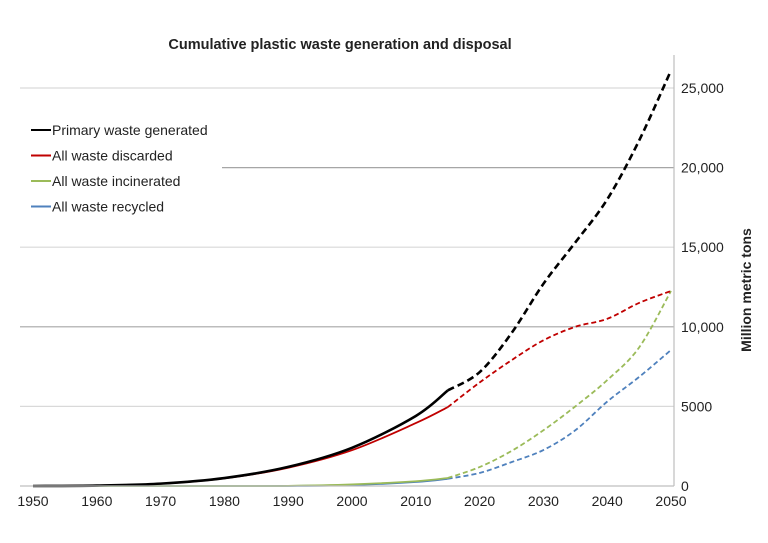  I want to click on series-line-all-waste-recycled-projected, so click(559, 414).